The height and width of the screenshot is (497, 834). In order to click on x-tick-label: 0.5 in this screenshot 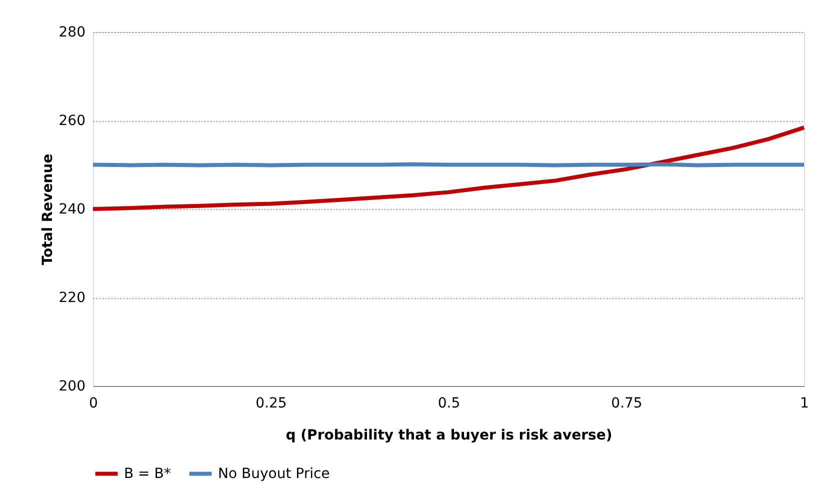, I will do `click(449, 404)`.